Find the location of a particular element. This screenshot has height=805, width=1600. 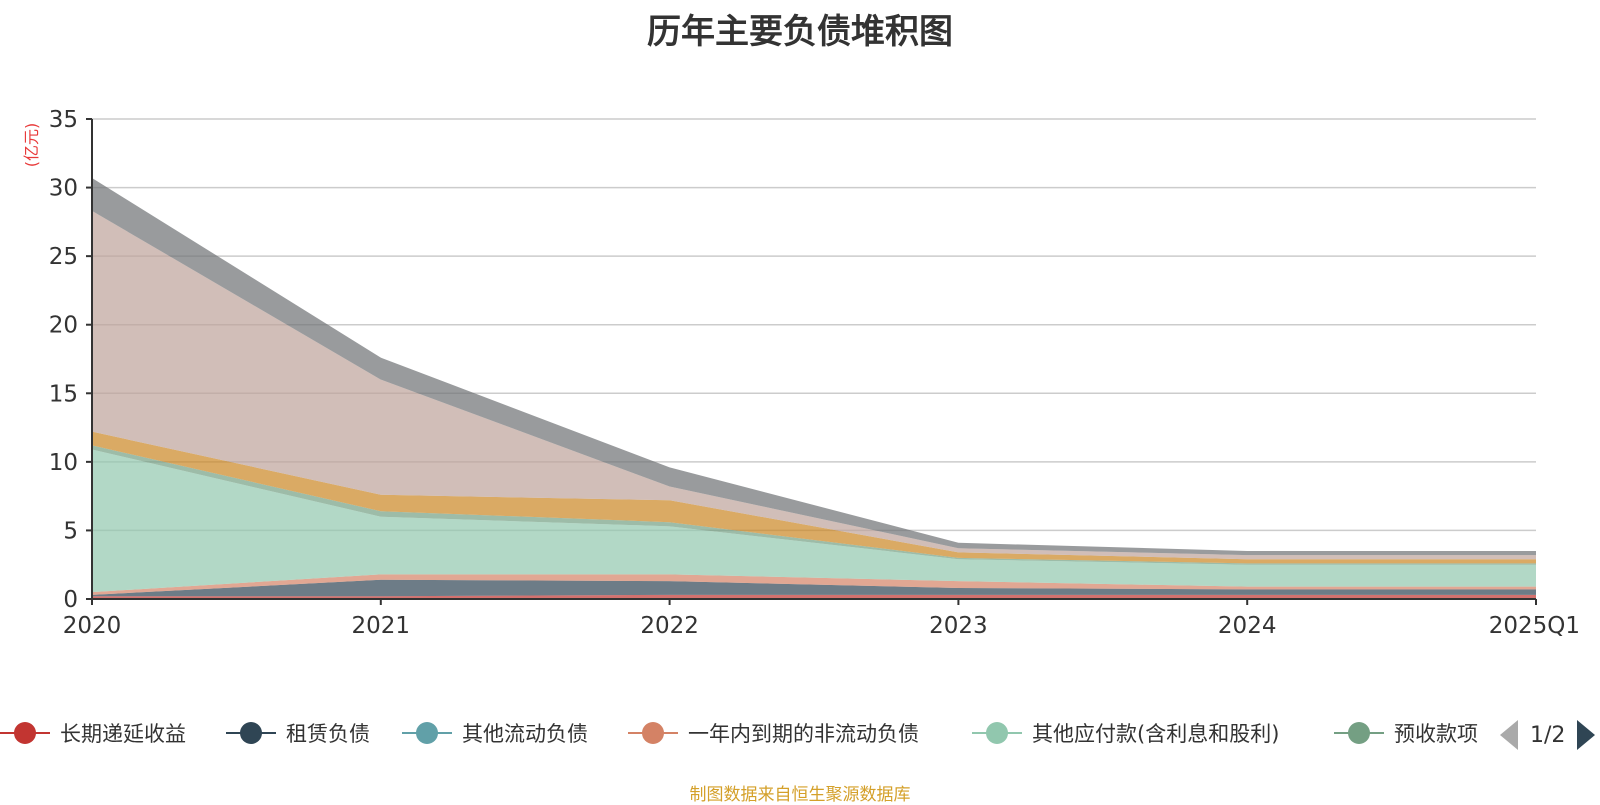

legend-item: 其他应付款(含利息和股利) is located at coordinates (1125, 733).